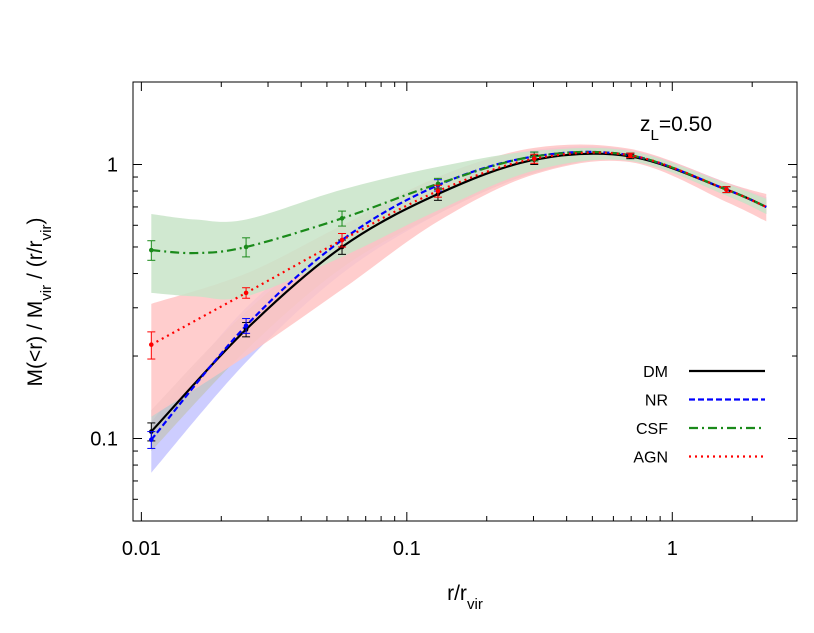 The height and width of the screenshot is (633, 814). I want to click on line-csf, so click(459, 202).